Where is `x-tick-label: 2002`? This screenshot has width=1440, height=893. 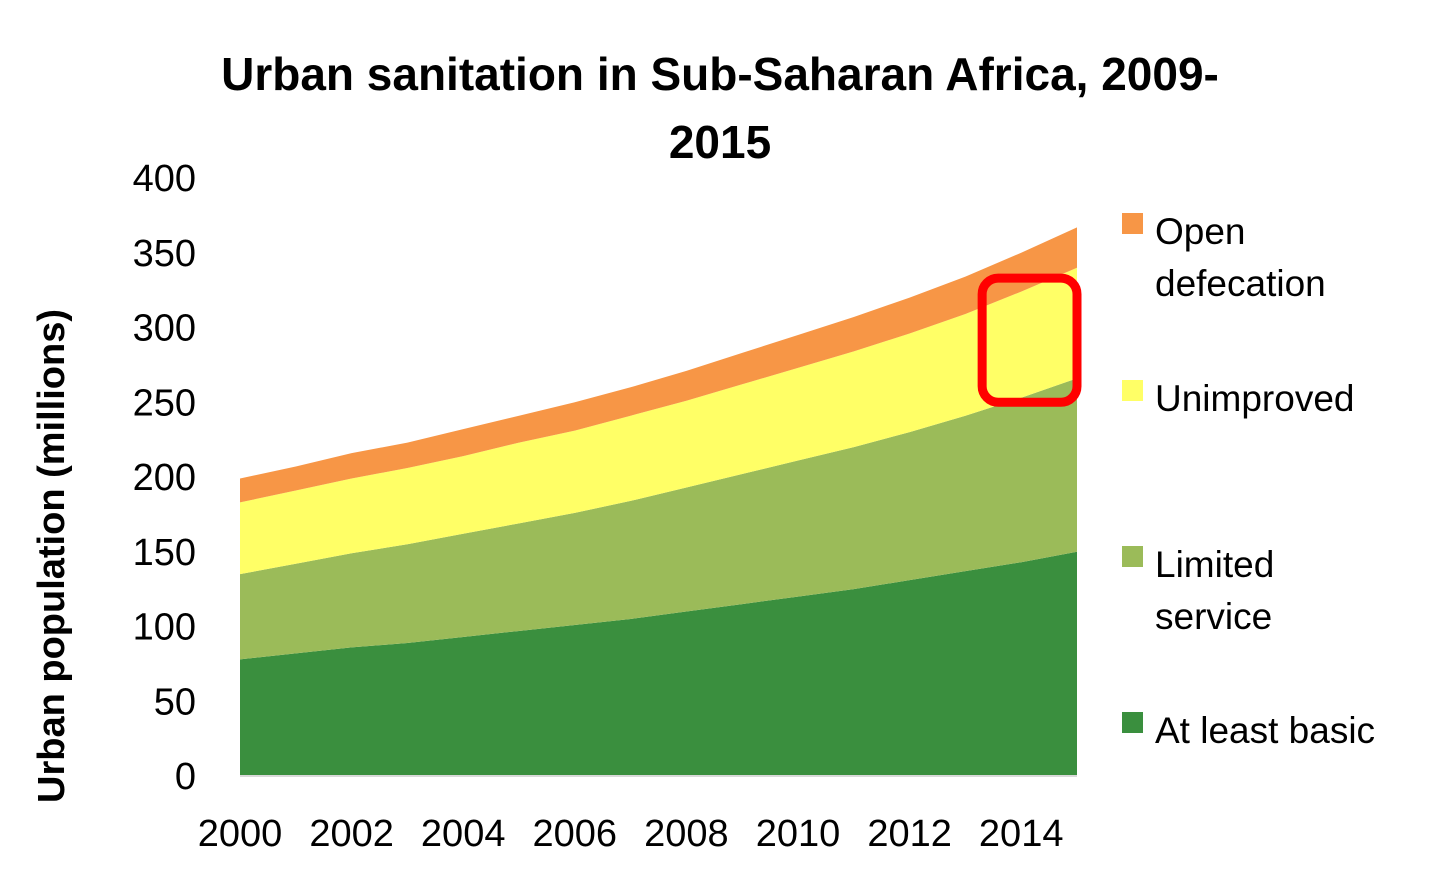 x-tick-label: 2002 is located at coordinates (351, 834).